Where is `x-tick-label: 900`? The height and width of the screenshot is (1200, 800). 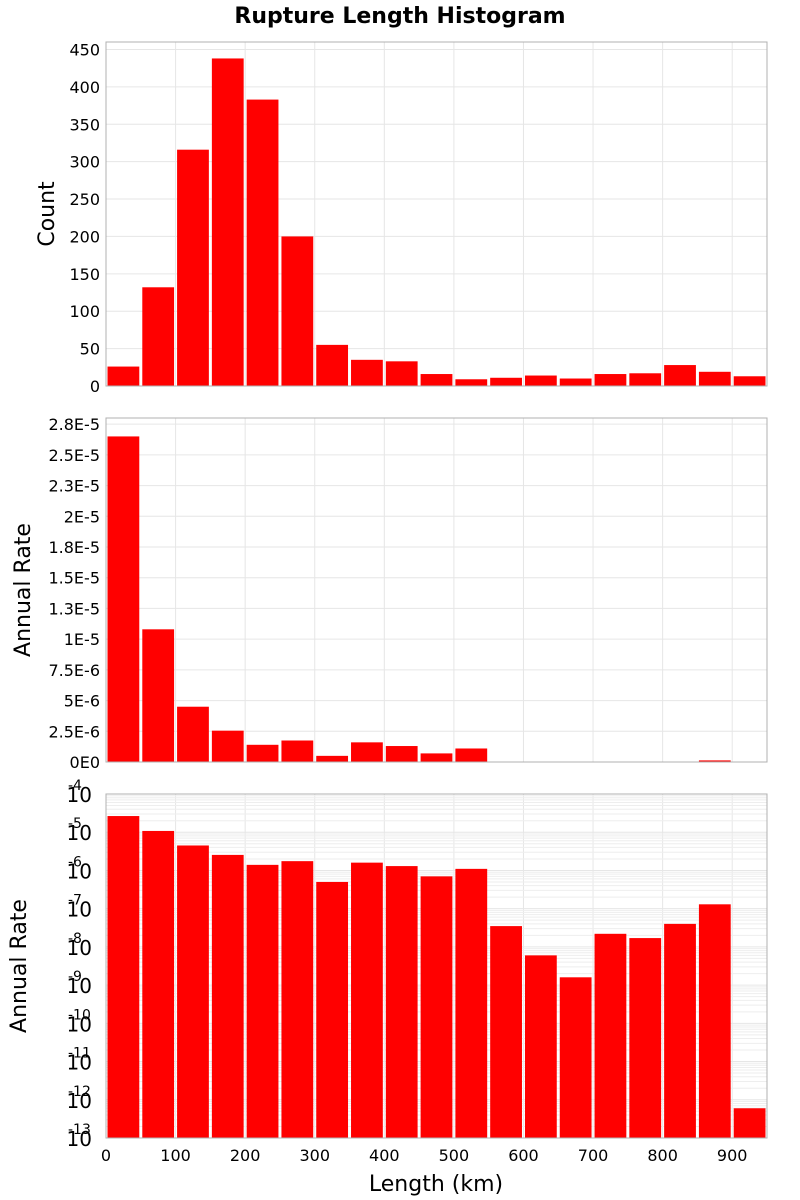
x-tick-label: 900 is located at coordinates (732, 1155).